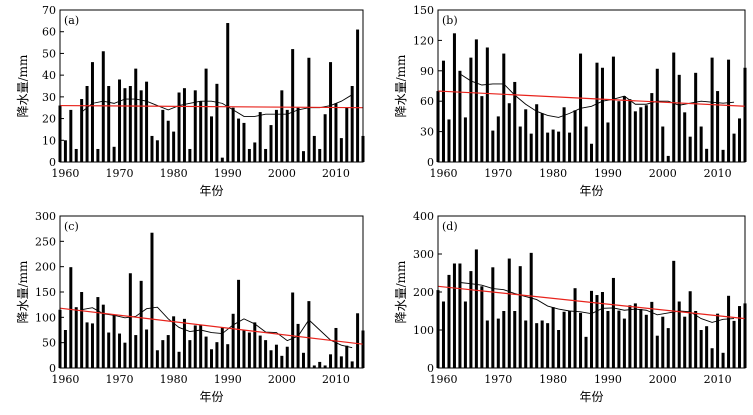 This screenshot has width=753, height=415. Describe the element at coordinates (163, 354) in the screenshot. I see `bar-1978` at that location.